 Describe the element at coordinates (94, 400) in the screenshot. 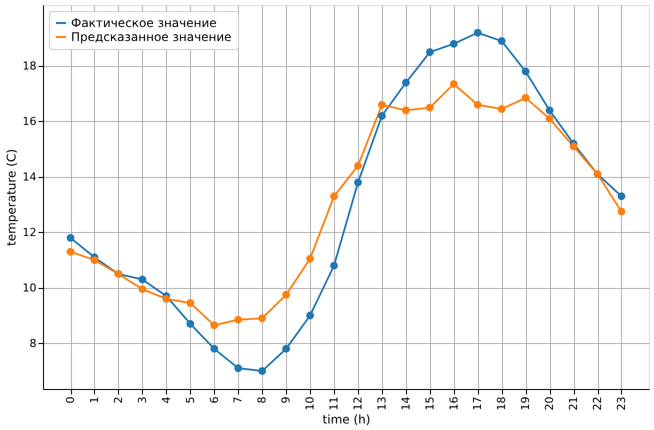

I see `x-tick-label: 1` at that location.